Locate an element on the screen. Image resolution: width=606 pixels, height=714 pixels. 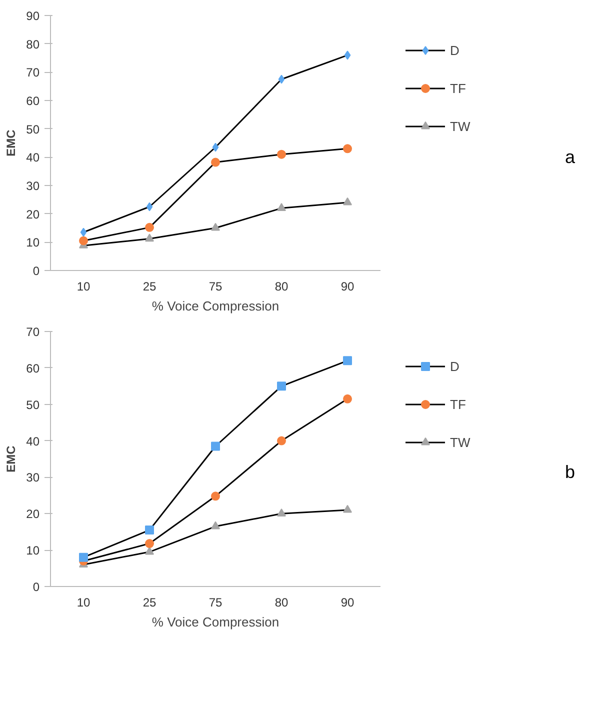
text: b is located at coordinates (570, 472).